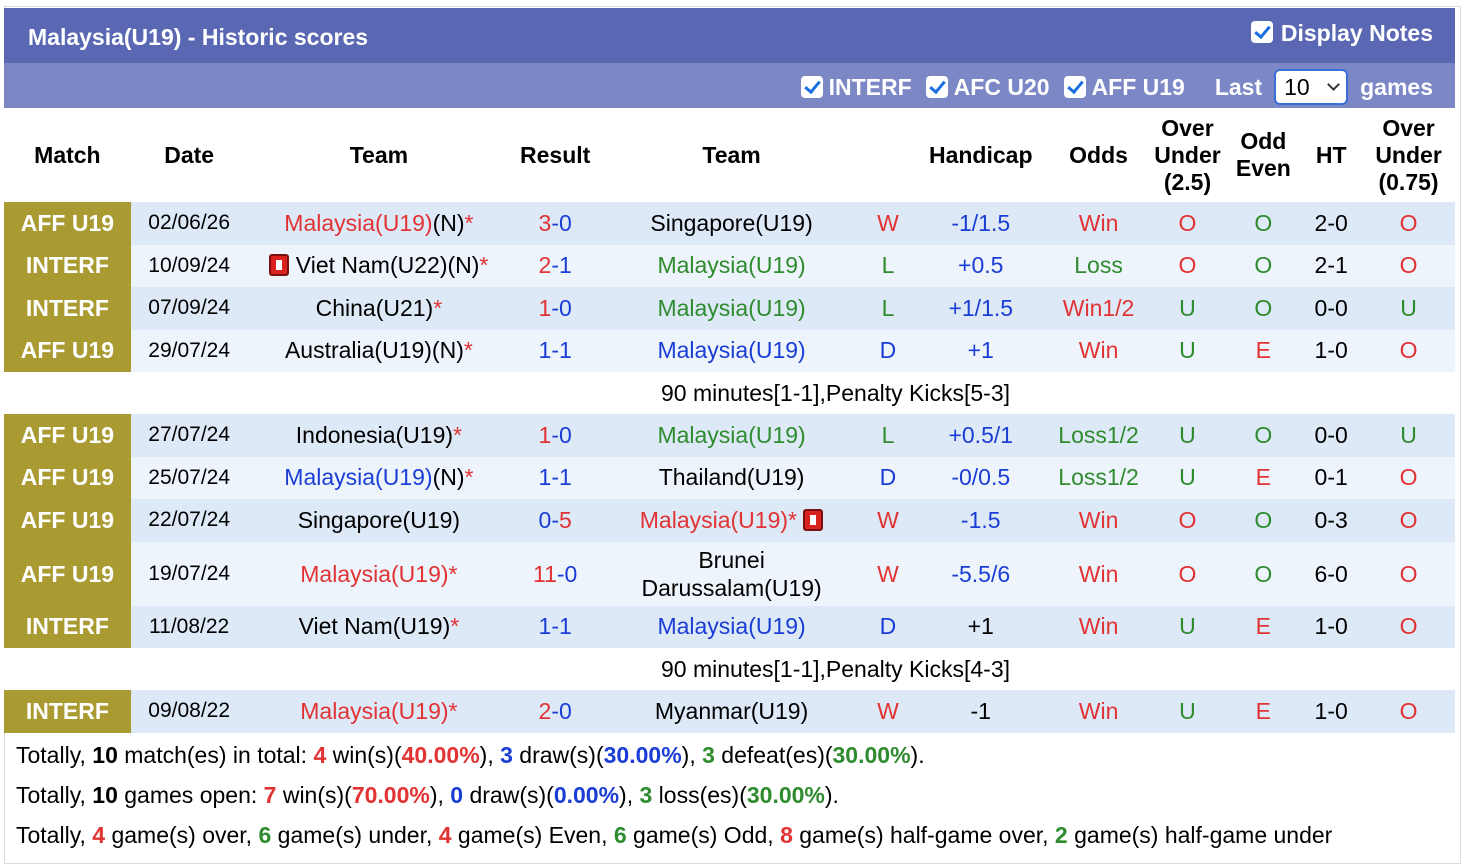 This screenshot has height=868, width=1466. What do you see at coordinates (555, 520) in the screenshot?
I see `match-score: 0-5` at bounding box center [555, 520].